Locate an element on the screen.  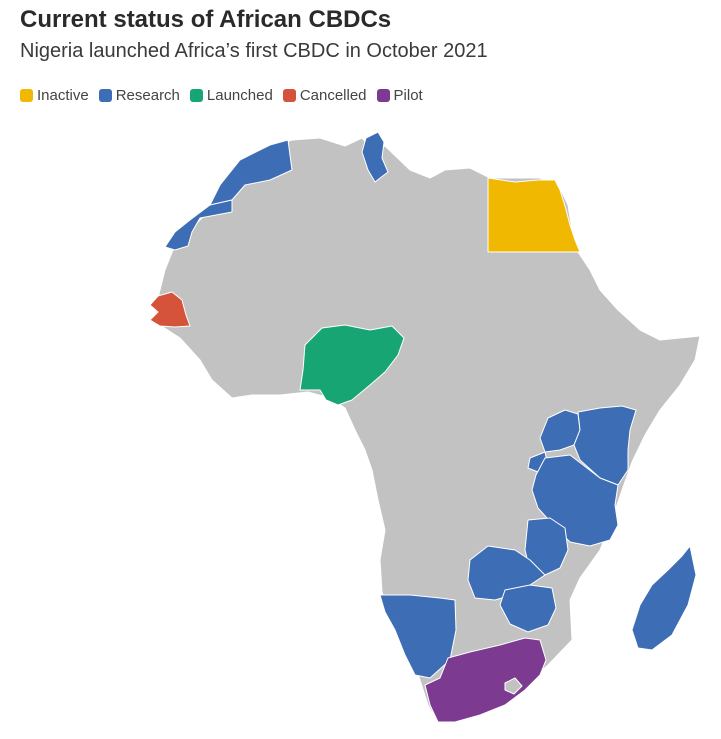
country-Morocco is located at coordinates (251, 172).